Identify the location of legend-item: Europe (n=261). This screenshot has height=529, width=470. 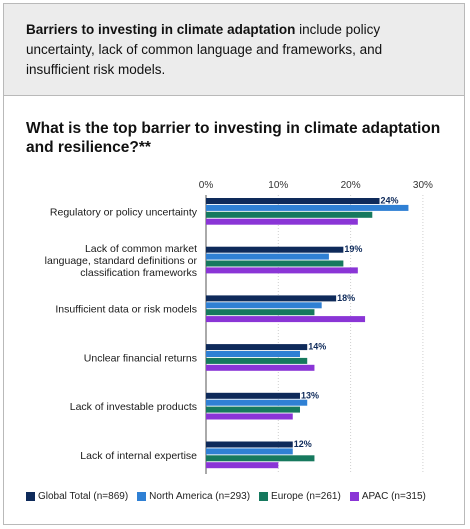
(300, 496).